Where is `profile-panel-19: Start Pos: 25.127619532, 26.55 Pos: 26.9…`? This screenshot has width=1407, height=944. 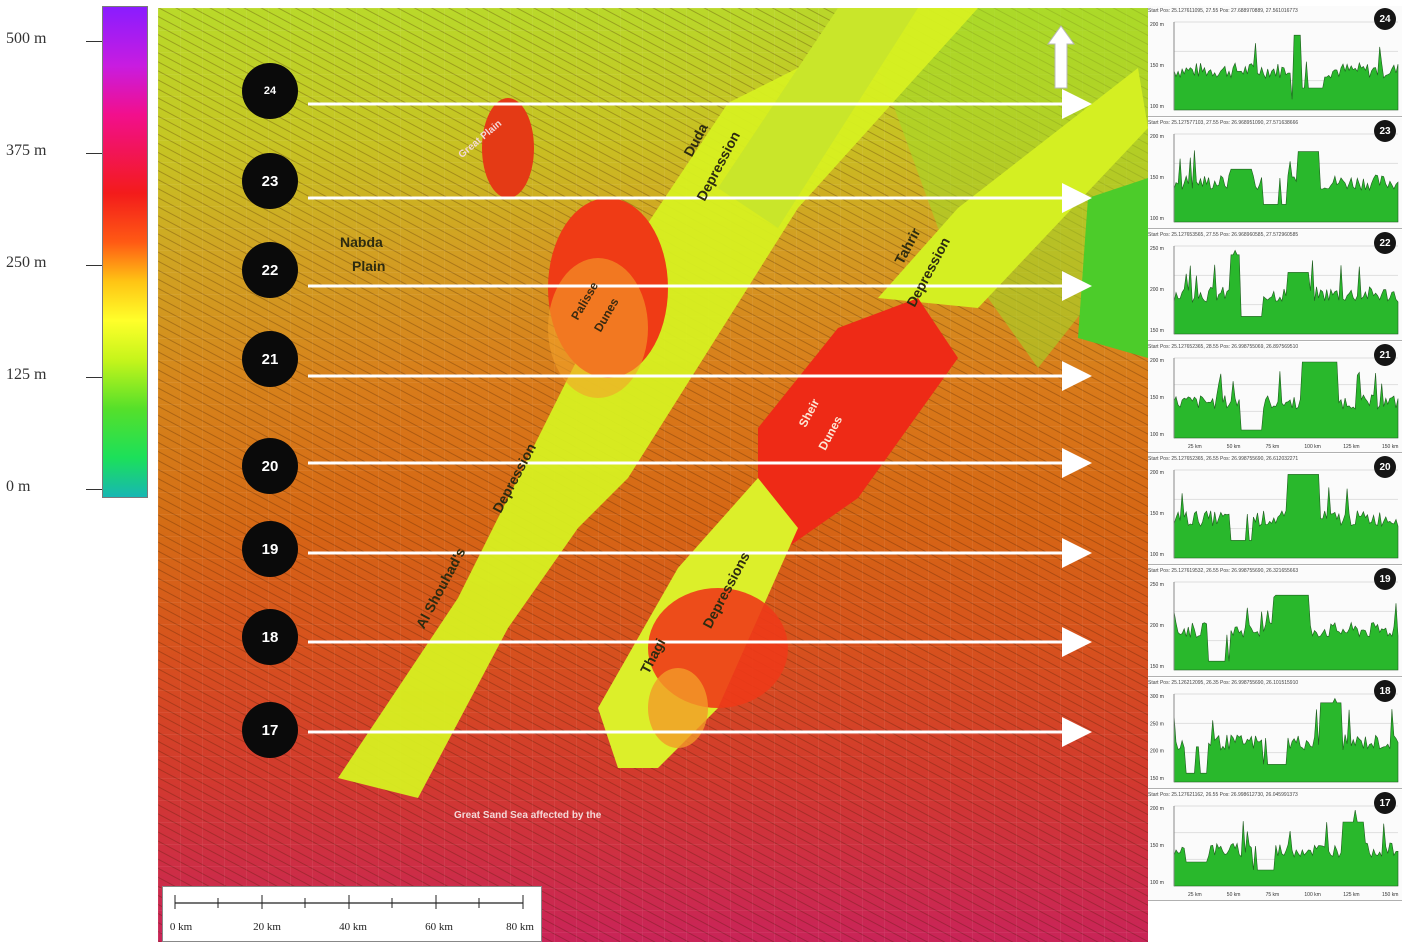
profile-panel-19: Start Pos: 25.127619532, 26.55 Pos: 26.9… is located at coordinates (1275, 621).